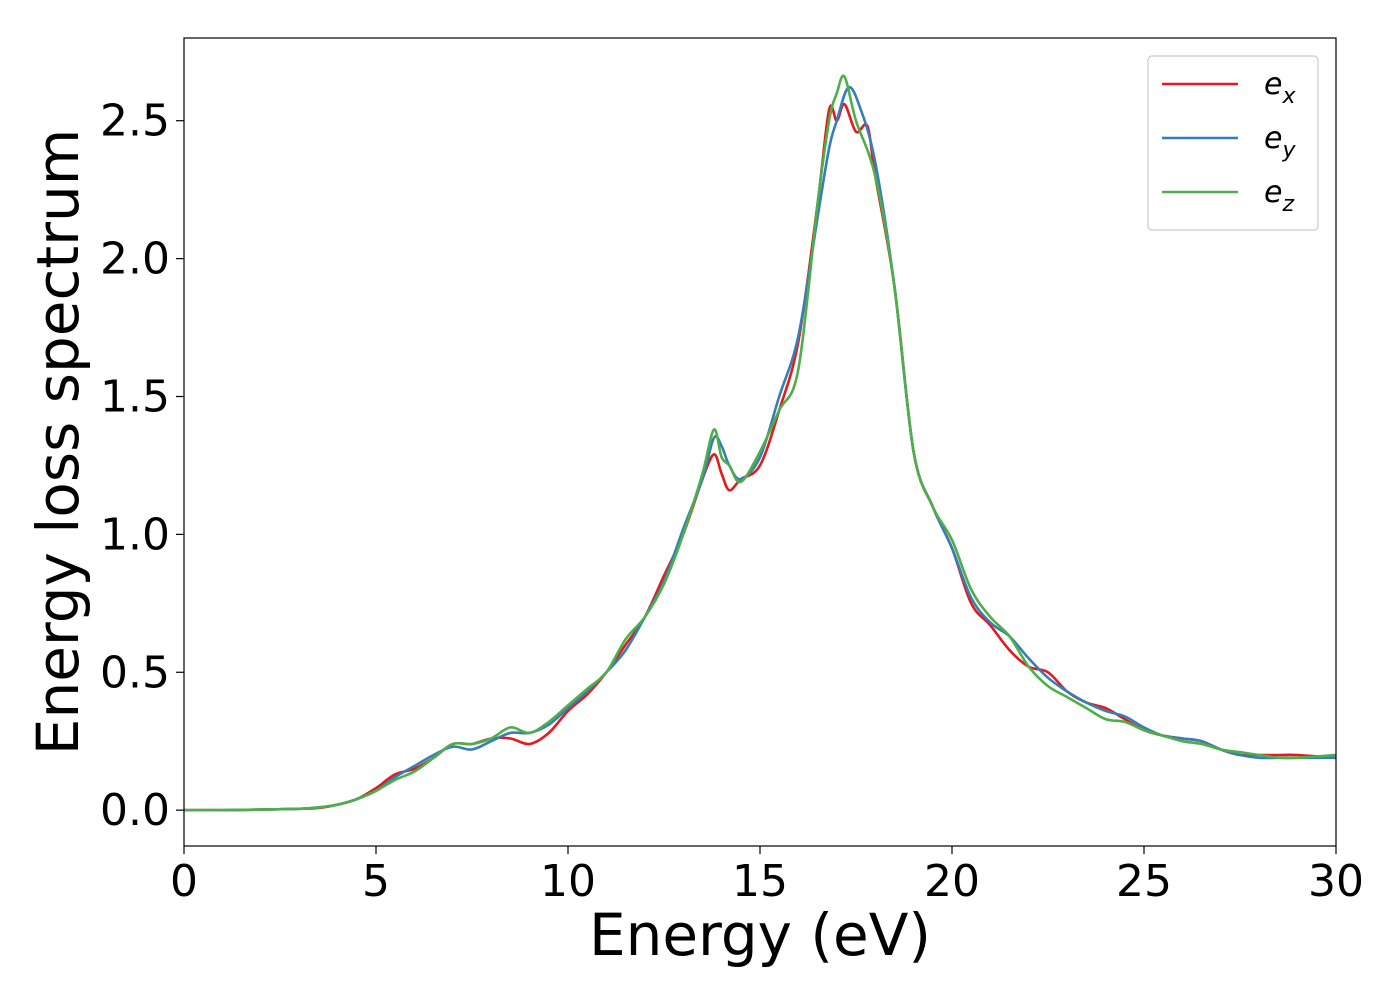 The image size is (1400, 1000). I want to click on x-axis: 0 5 10 15 20 25 30, so click(767, 876).